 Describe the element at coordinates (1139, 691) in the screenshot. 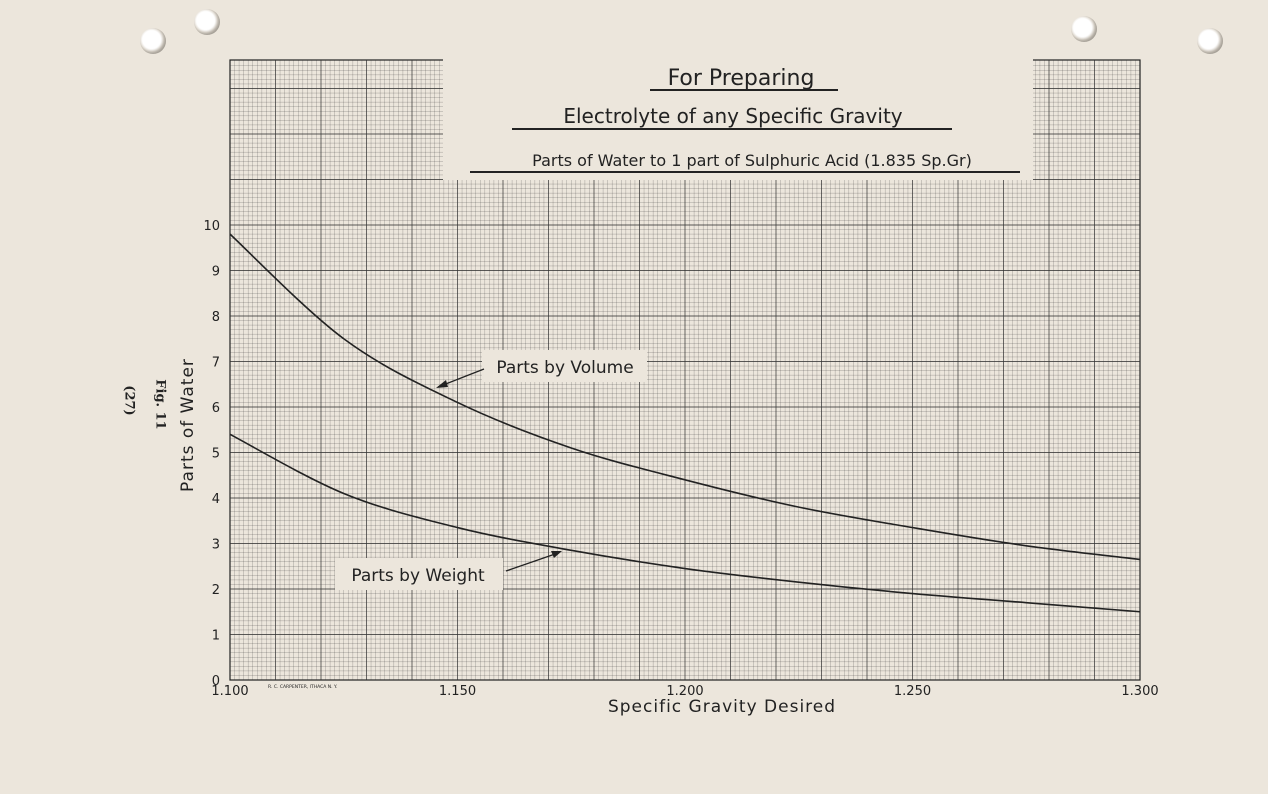

I see `x-tick-label: 1.300` at that location.